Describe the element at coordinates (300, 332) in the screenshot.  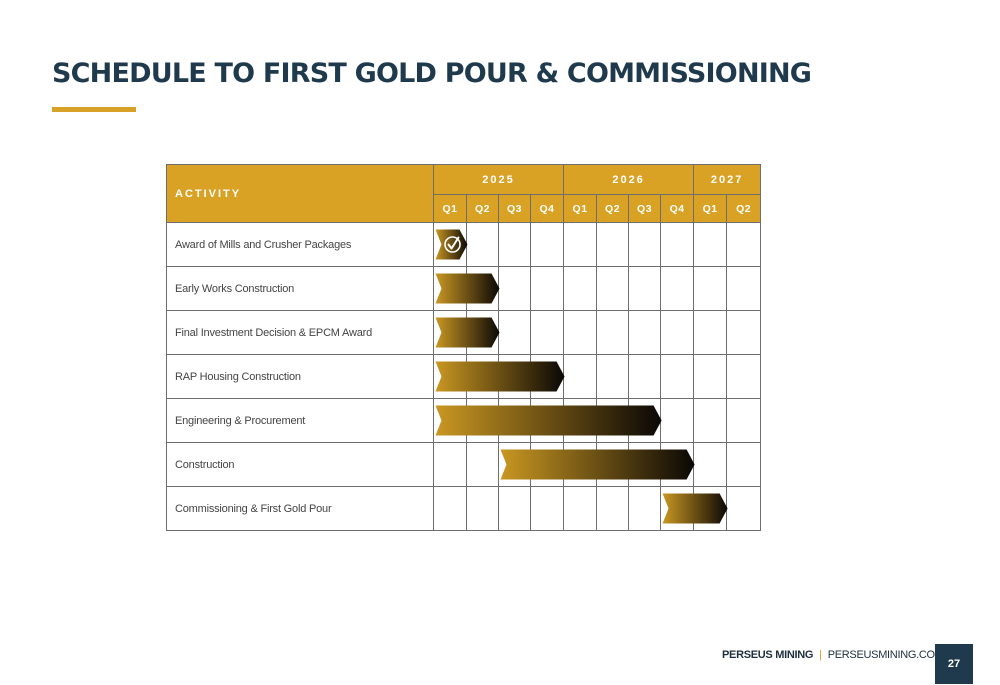
I see `activity-name: Final Investment Decision & EPCM Award` at that location.